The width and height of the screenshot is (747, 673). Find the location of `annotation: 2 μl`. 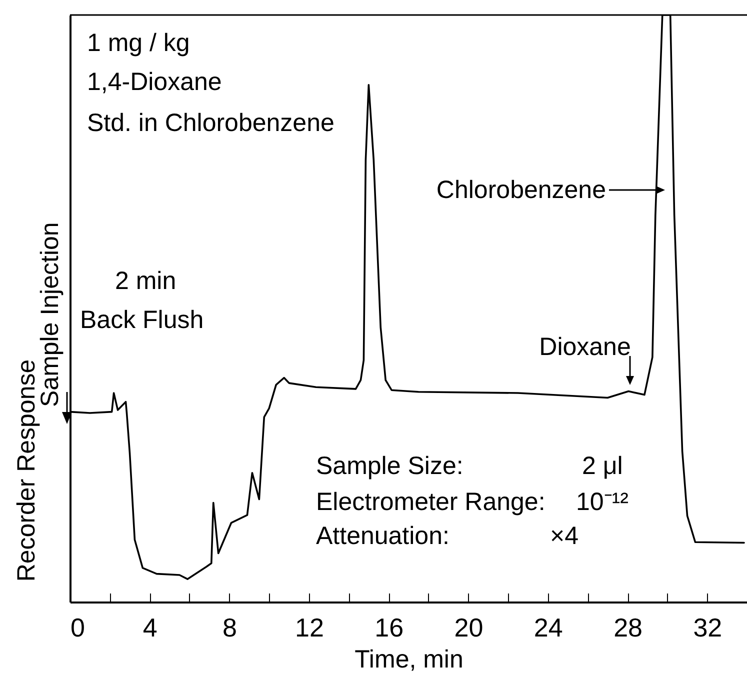

annotation: 2 μl is located at coordinates (602, 466).